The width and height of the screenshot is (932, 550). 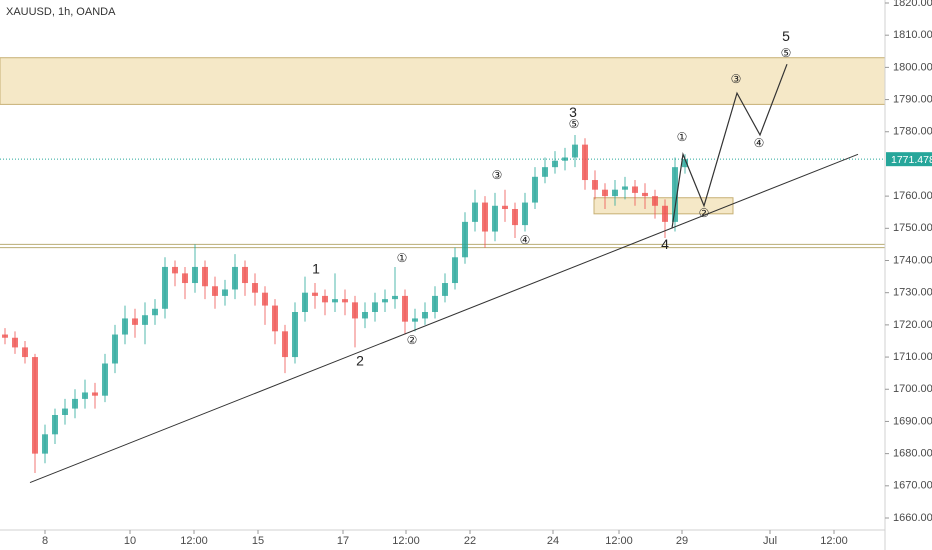 What do you see at coordinates (912, 518) in the screenshot?
I see `y-tick-label: 1660.000` at bounding box center [912, 518].